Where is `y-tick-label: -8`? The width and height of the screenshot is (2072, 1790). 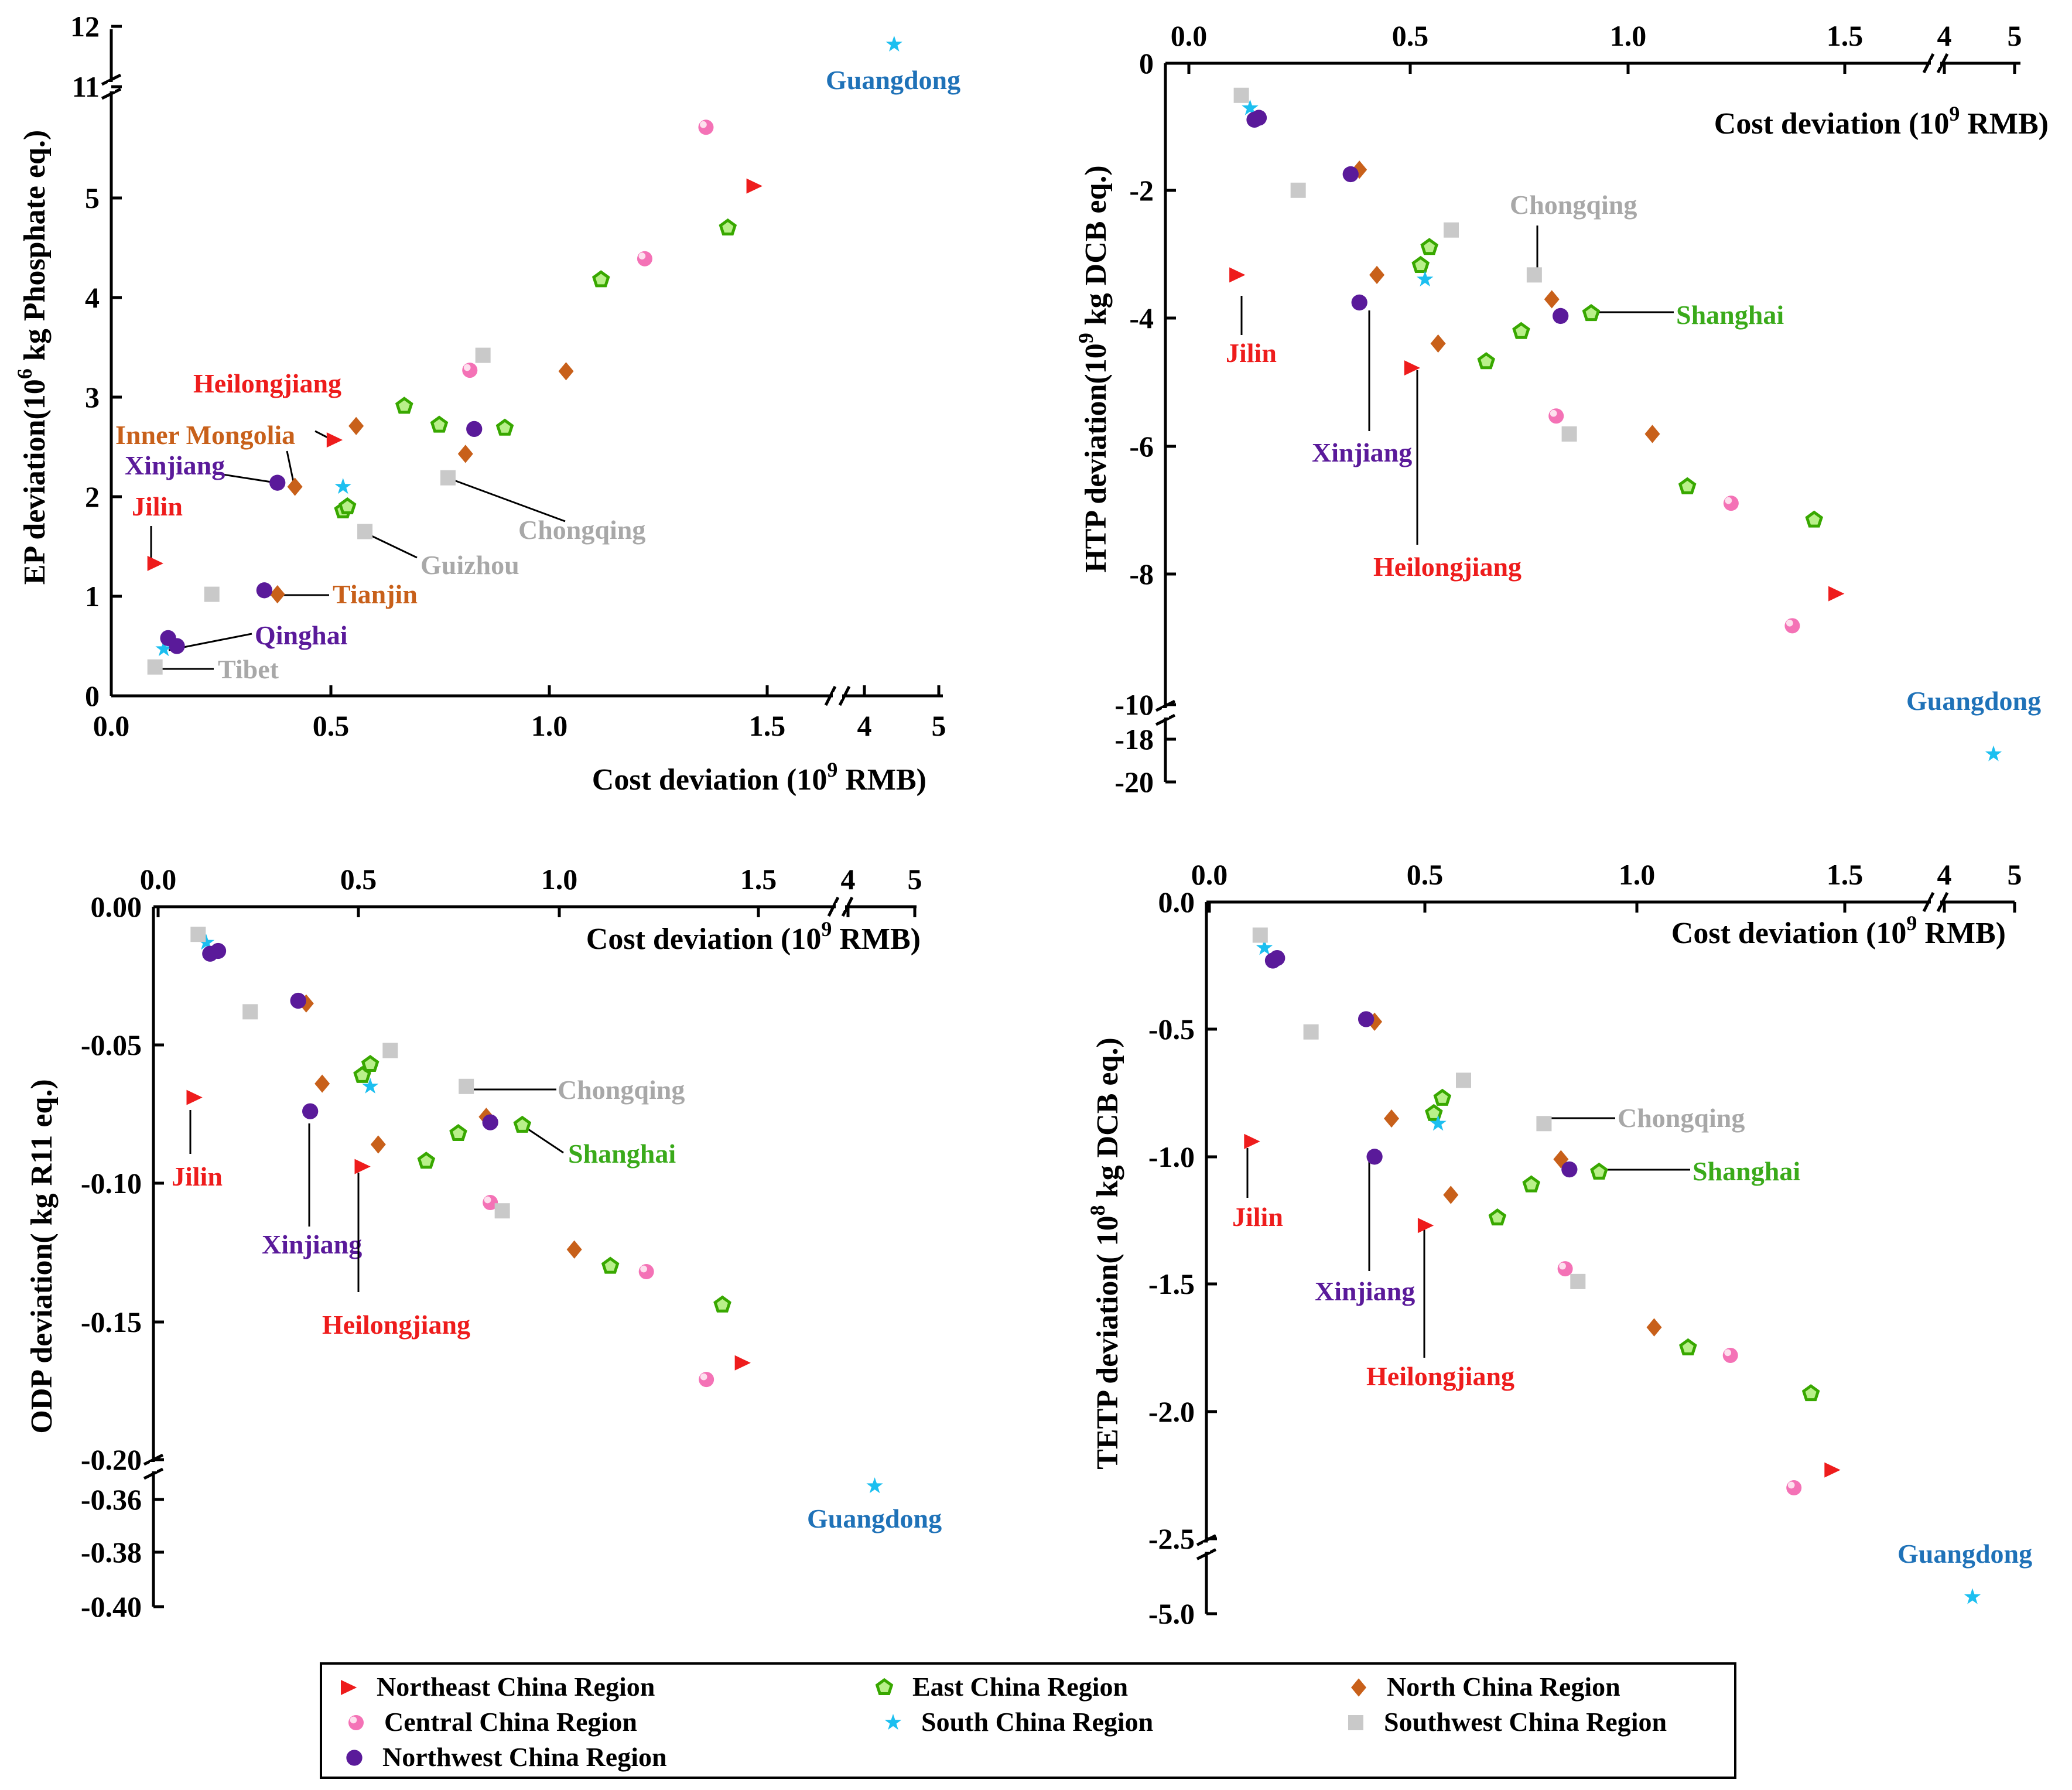 y-tick-label: -8 is located at coordinates (1141, 574).